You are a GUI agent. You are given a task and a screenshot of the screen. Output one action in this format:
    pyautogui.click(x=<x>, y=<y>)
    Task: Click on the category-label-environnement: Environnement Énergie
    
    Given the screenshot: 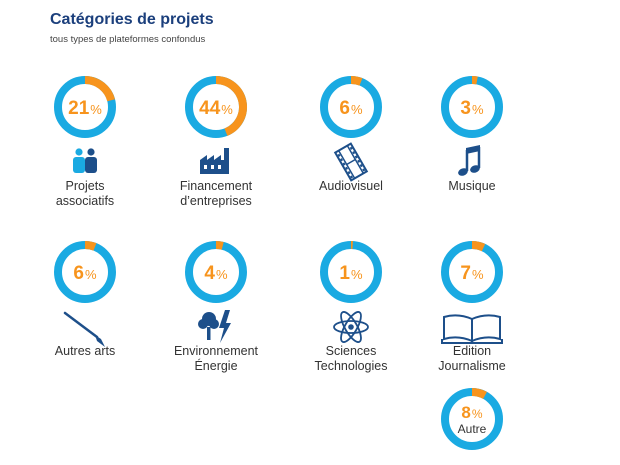 What is the action you would take?
    pyautogui.click(x=216, y=358)
    